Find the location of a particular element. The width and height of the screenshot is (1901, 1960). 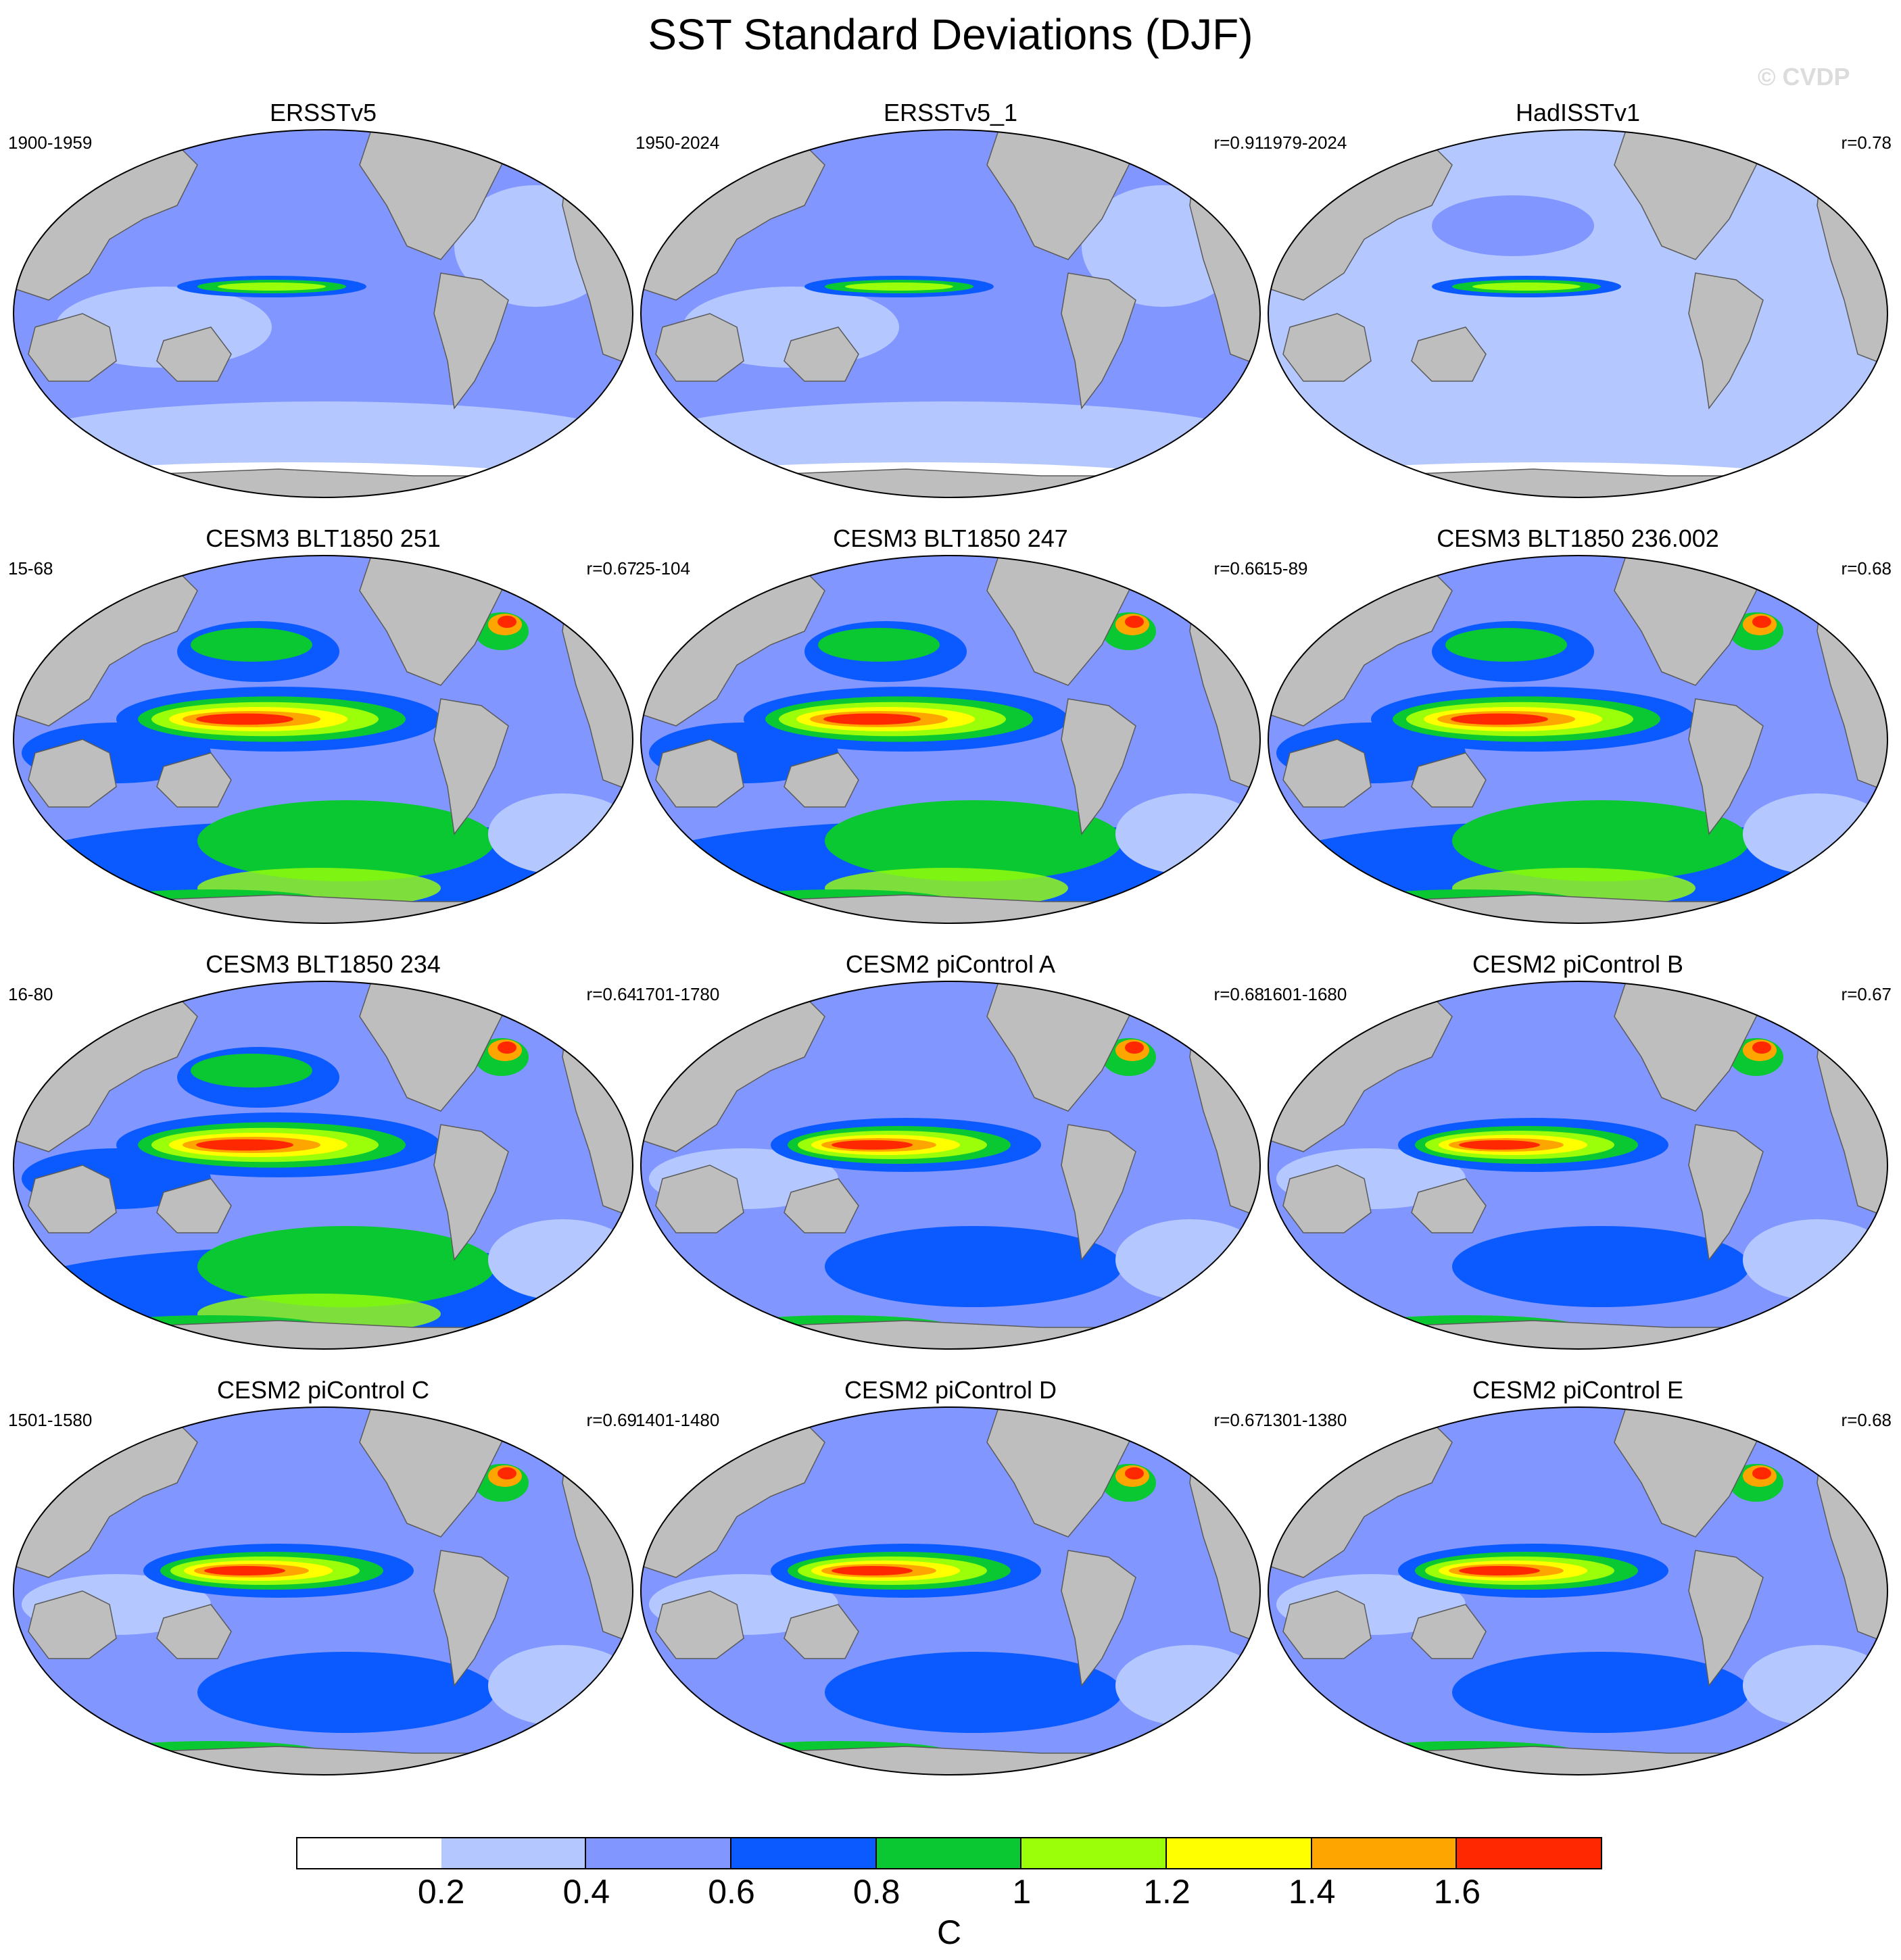

panel-title: CESM2 piControl B is located at coordinates (1578, 964).